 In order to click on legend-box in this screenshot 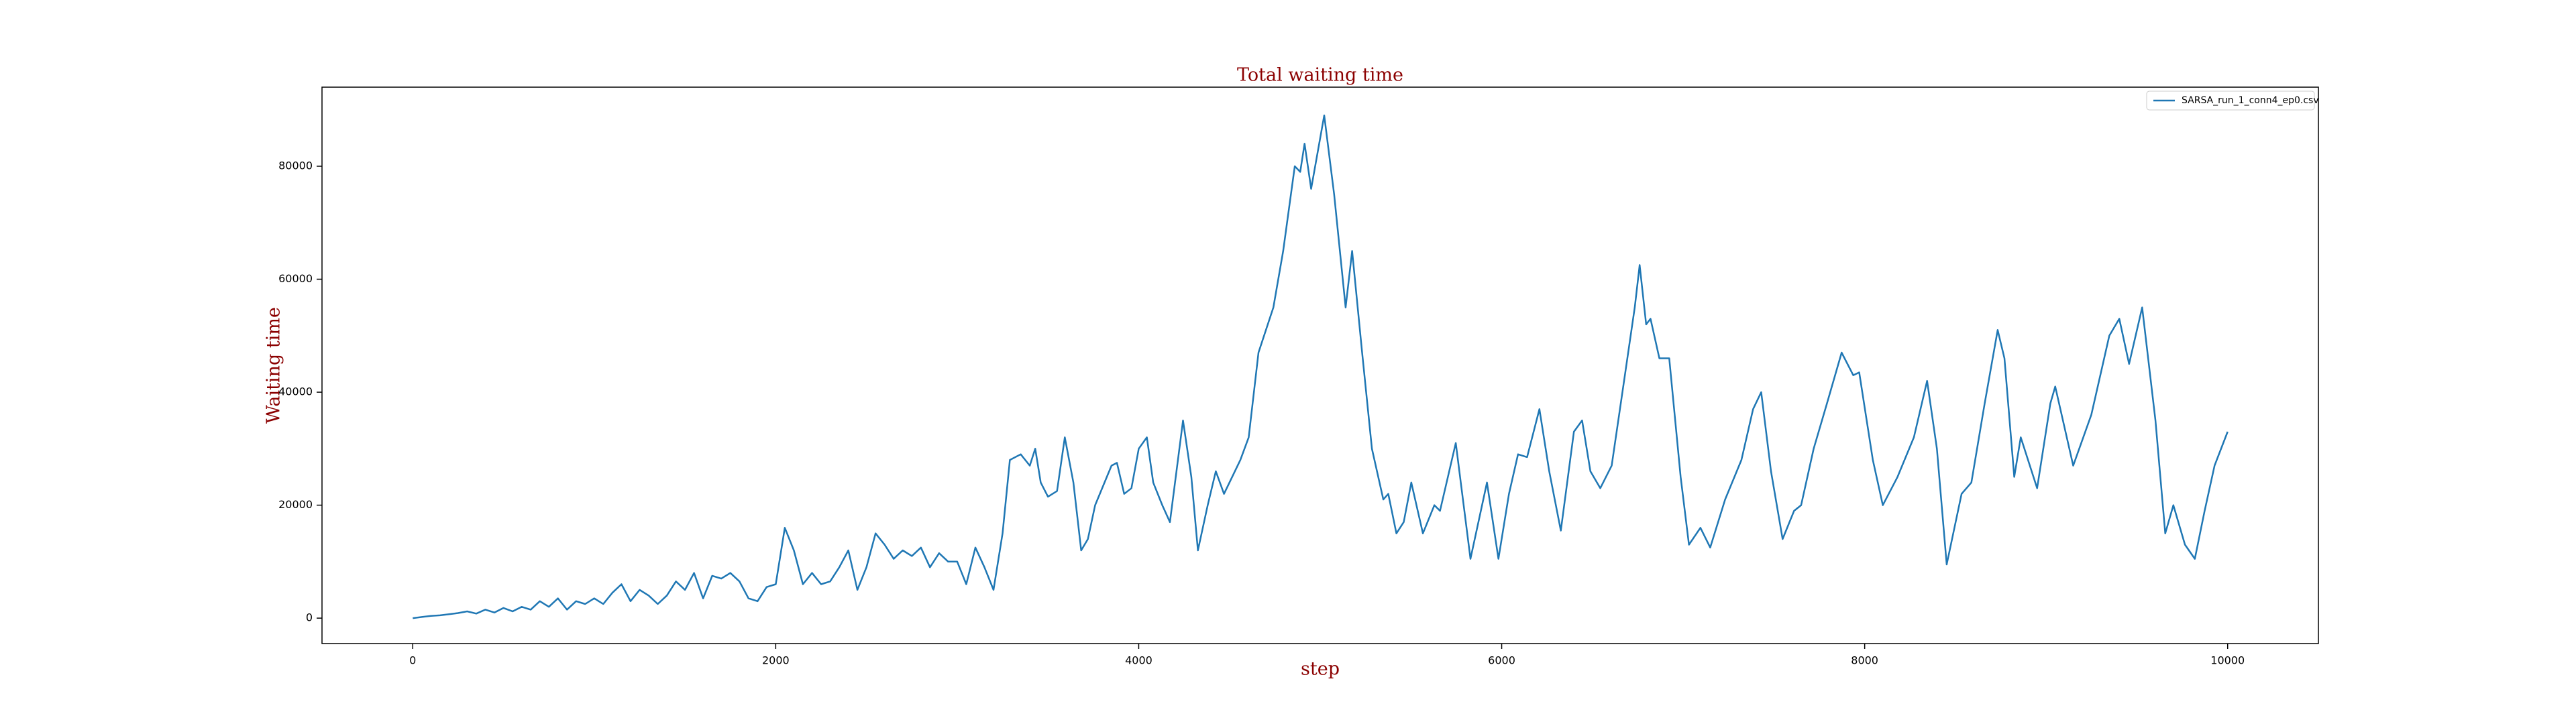, I will do `click(2230, 100)`.